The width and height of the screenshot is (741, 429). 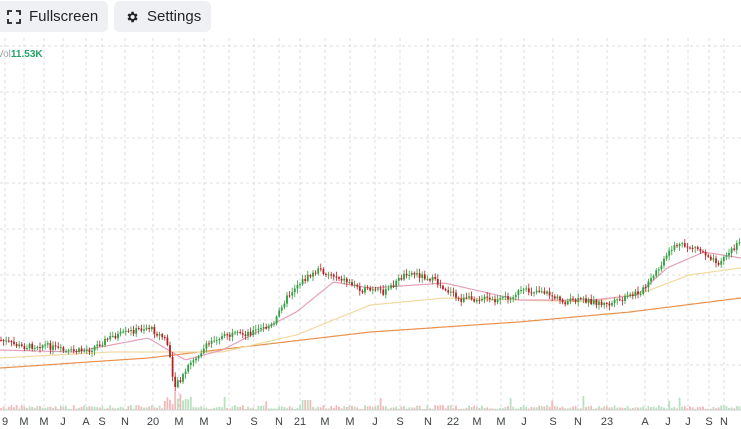 I want to click on settings-button: Settings, so click(x=162, y=16).